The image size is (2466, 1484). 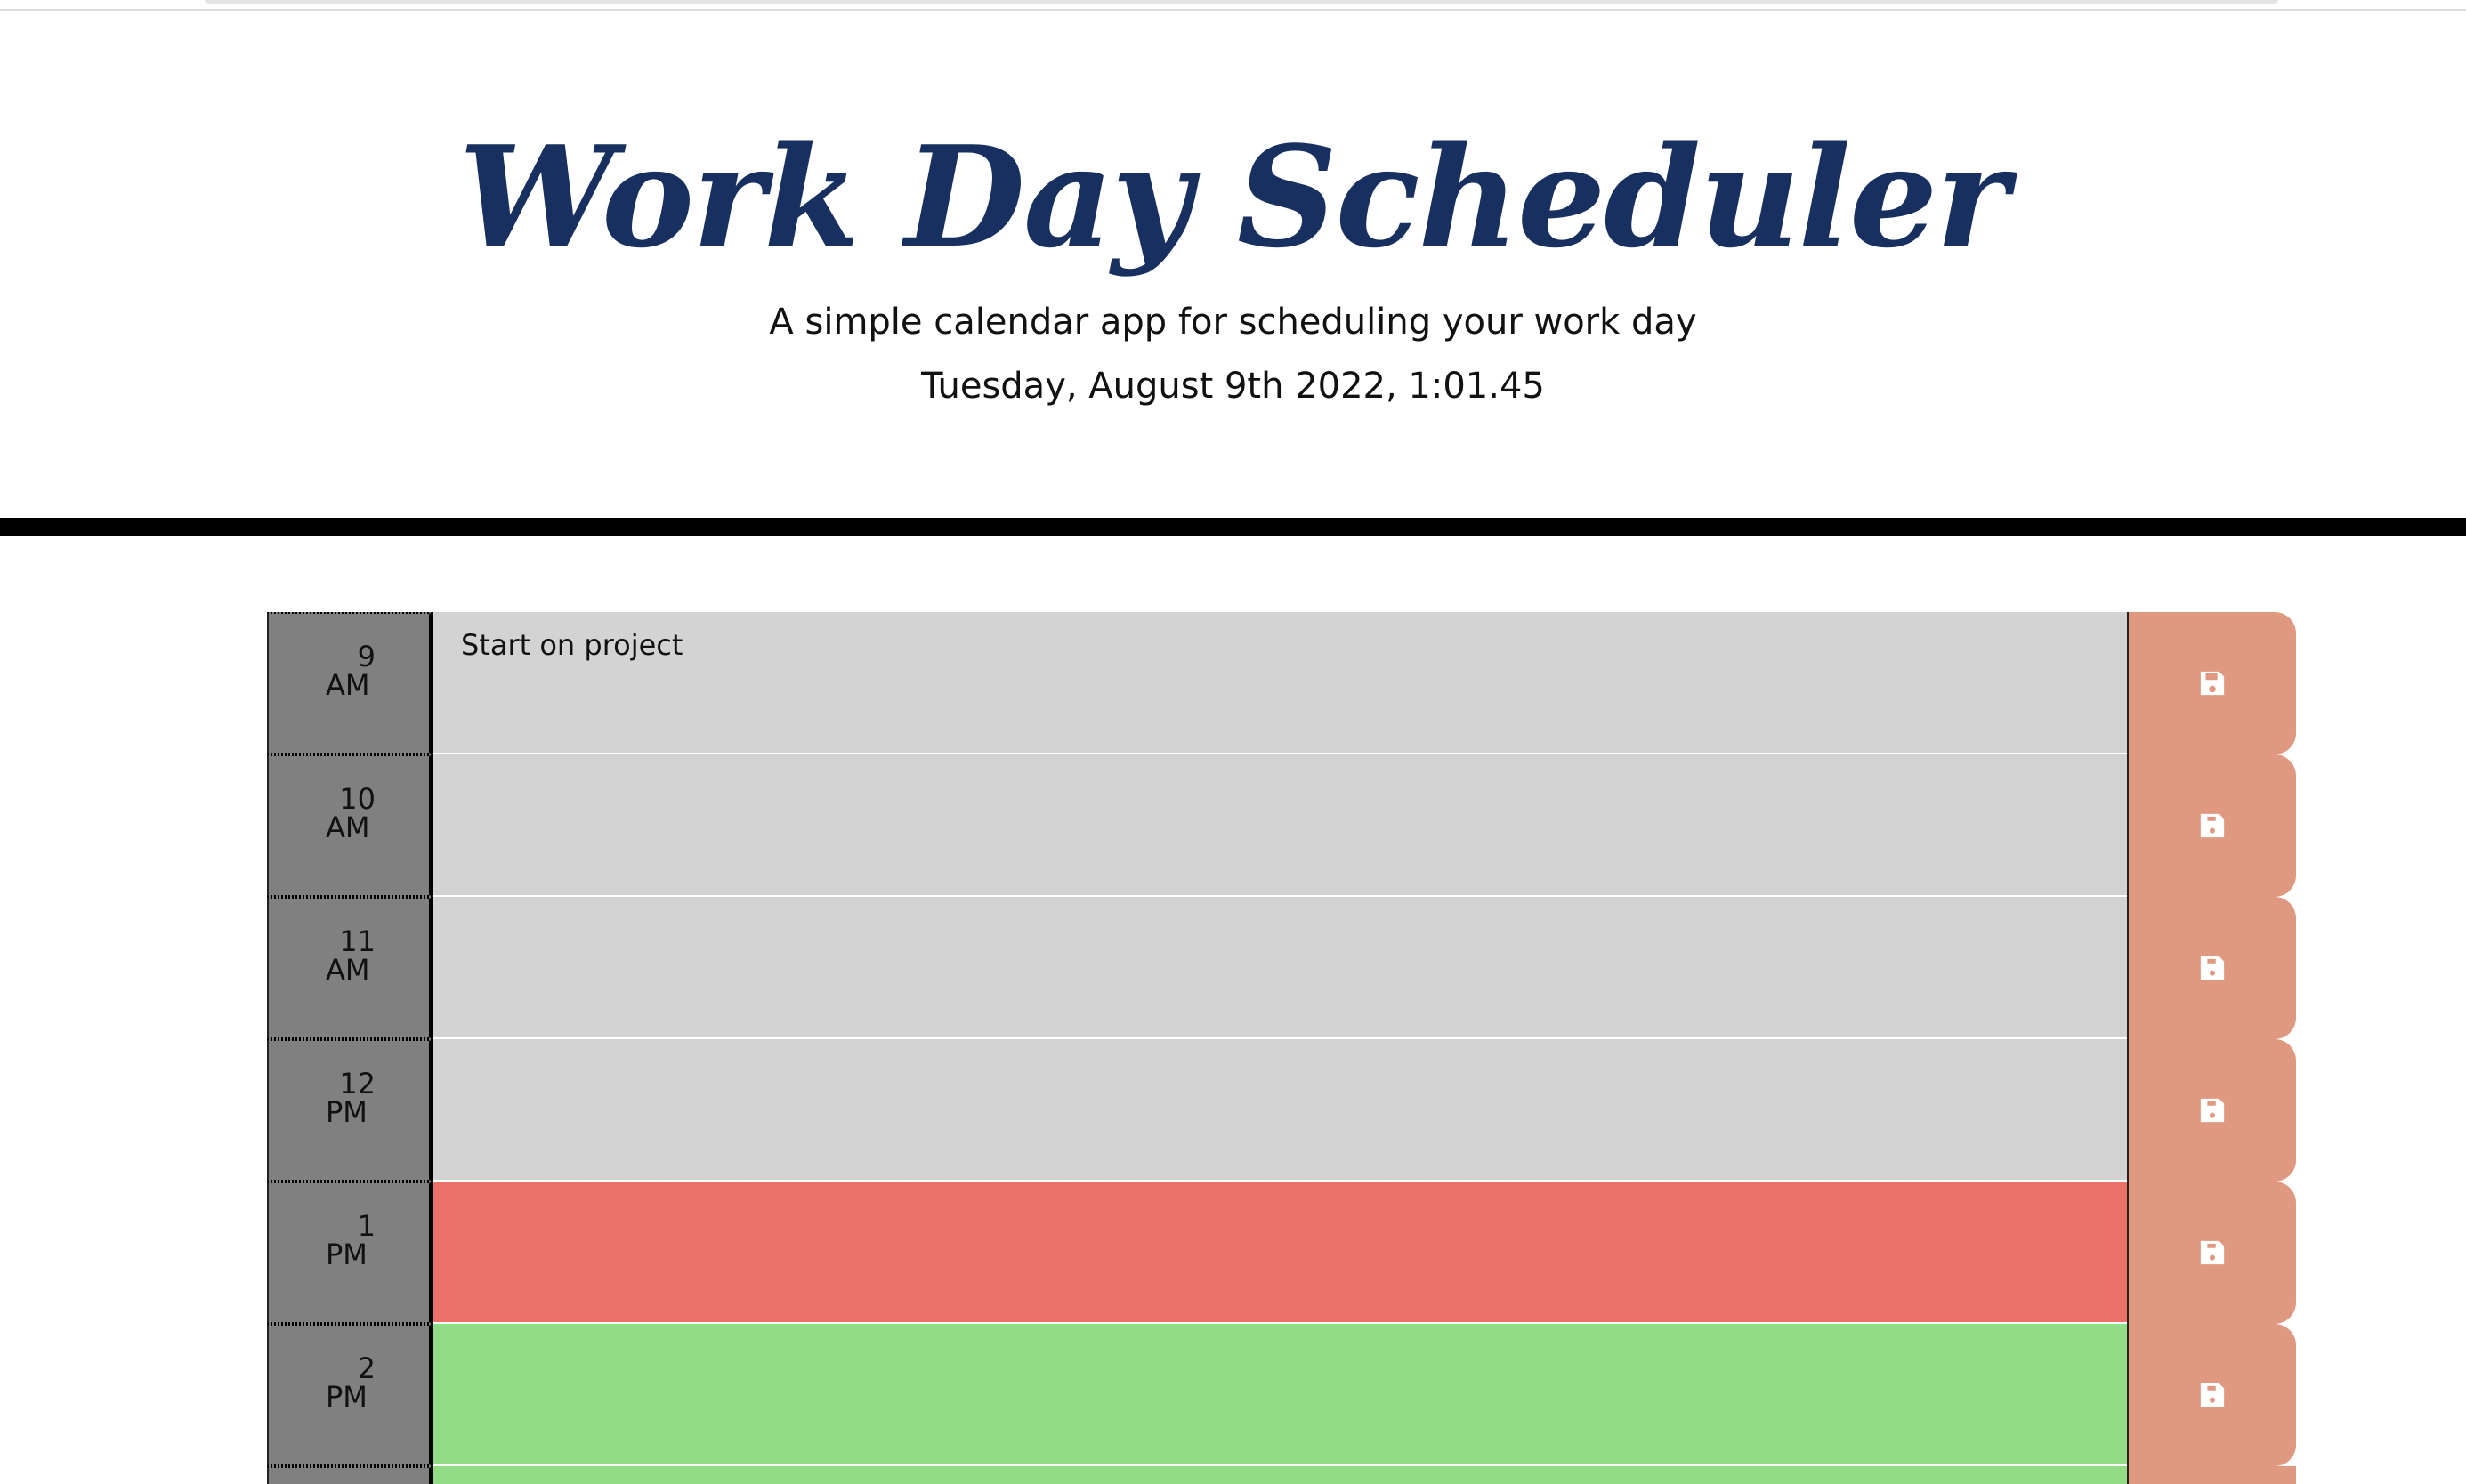 I want to click on address-bar-edge, so click(x=1241, y=2).